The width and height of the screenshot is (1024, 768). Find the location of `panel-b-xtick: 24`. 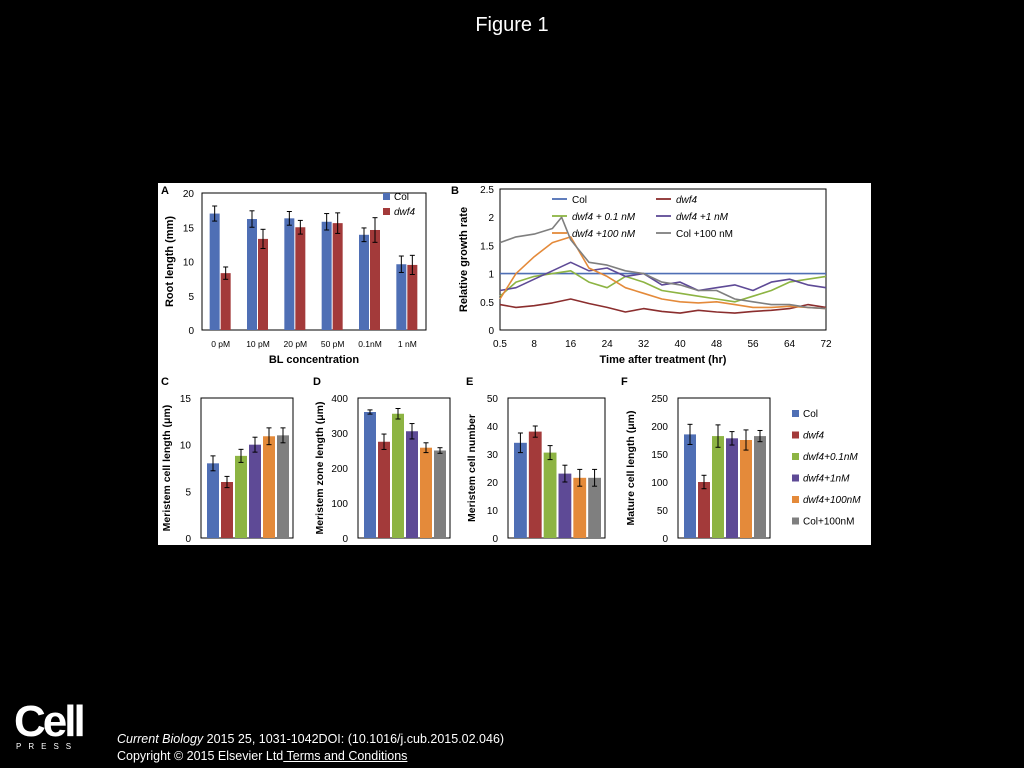

panel-b-xtick: 24 is located at coordinates (608, 344).